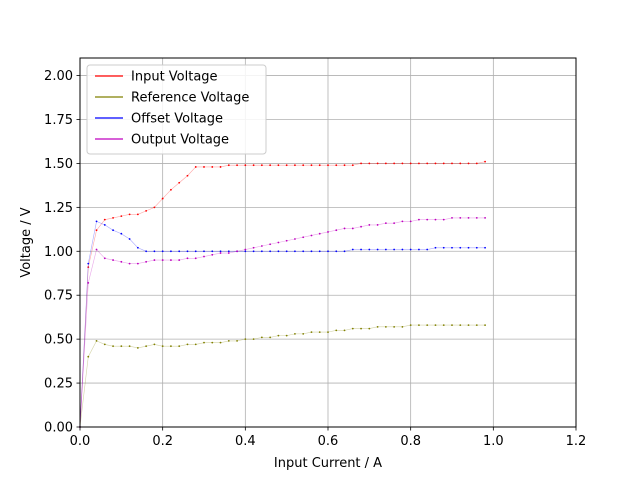 Image resolution: width=640 pixels, height=480 pixels. I want to click on y-tick-label: 0.75, so click(58, 296).